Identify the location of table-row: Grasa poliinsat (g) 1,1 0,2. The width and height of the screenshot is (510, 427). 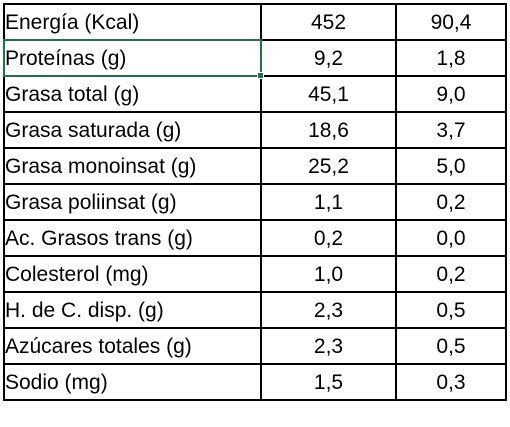
(255, 202).